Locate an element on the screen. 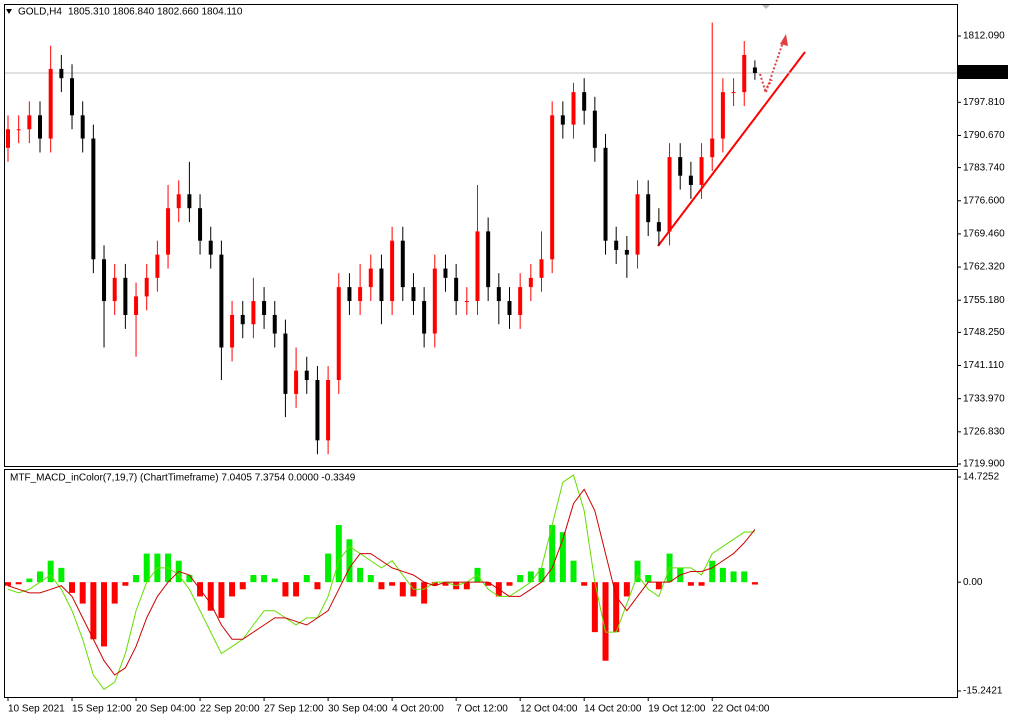  x-tick-label: 22 Sep 20:00 is located at coordinates (230, 709).